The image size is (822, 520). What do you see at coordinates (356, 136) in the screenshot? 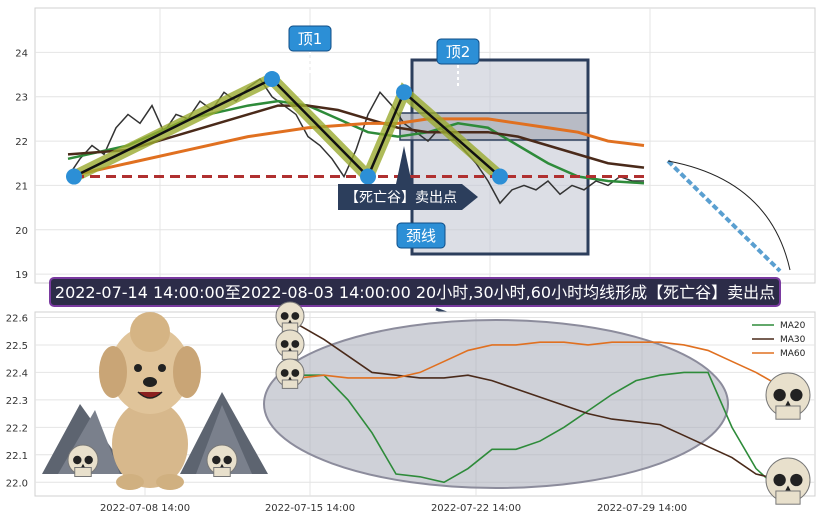
I see `upper-series-ma30` at bounding box center [356, 136].